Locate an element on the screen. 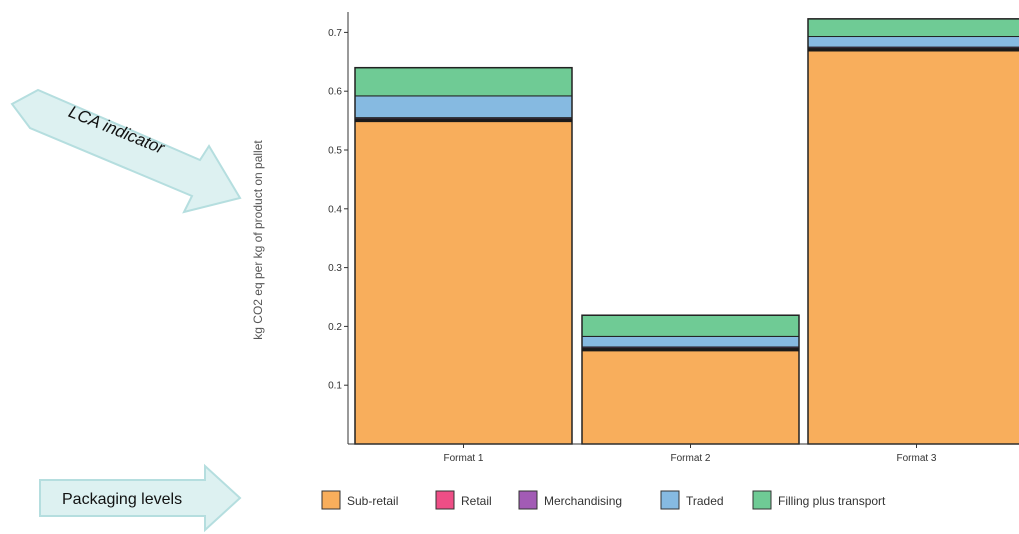 The height and width of the screenshot is (534, 1019). y-tick-label-2: 0.2 is located at coordinates (335, 327).